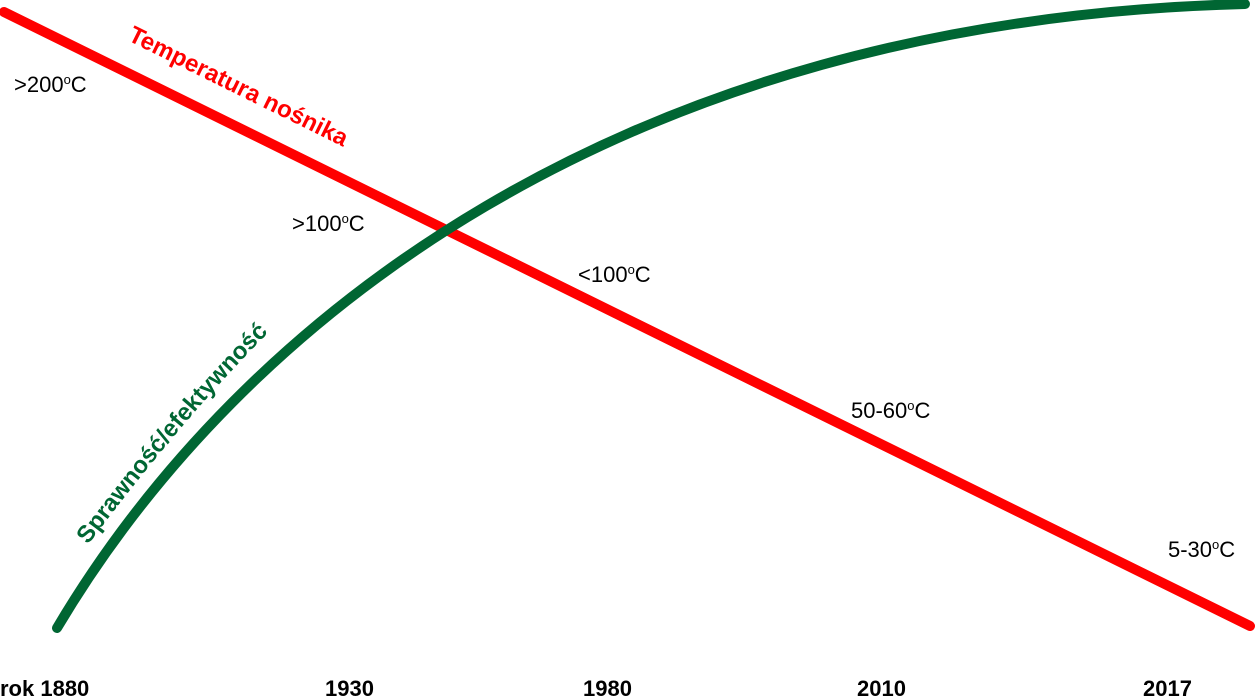 Image resolution: width=1258 pixels, height=700 pixels. Describe the element at coordinates (614, 274) in the screenshot. I see `temperature-annotation-100-below: <100oC` at that location.